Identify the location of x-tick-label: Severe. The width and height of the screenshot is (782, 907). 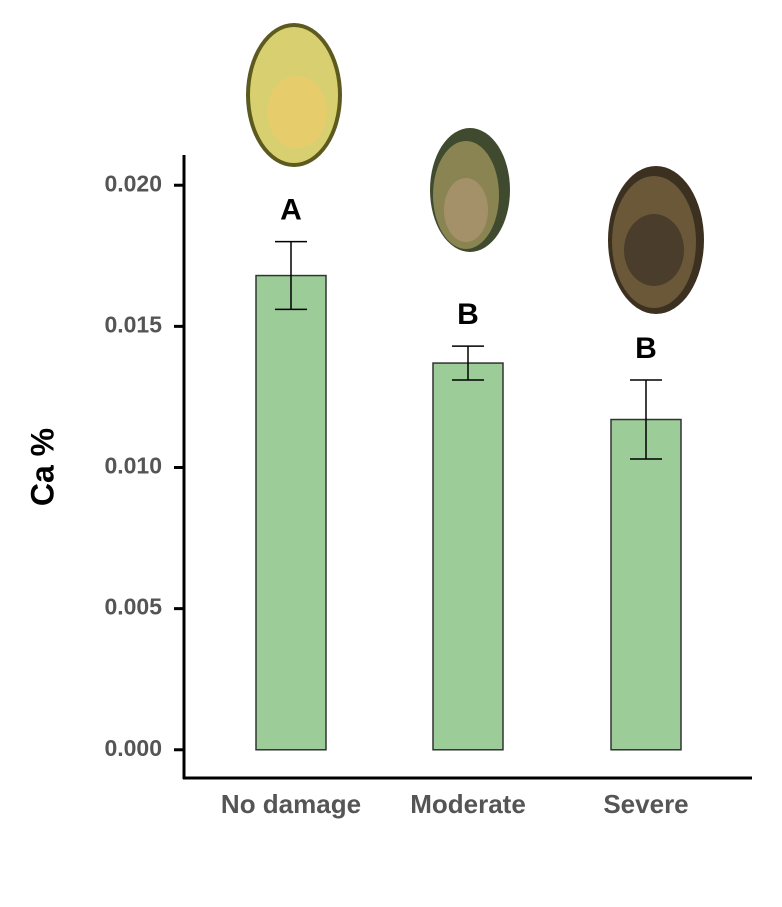
(645, 804).